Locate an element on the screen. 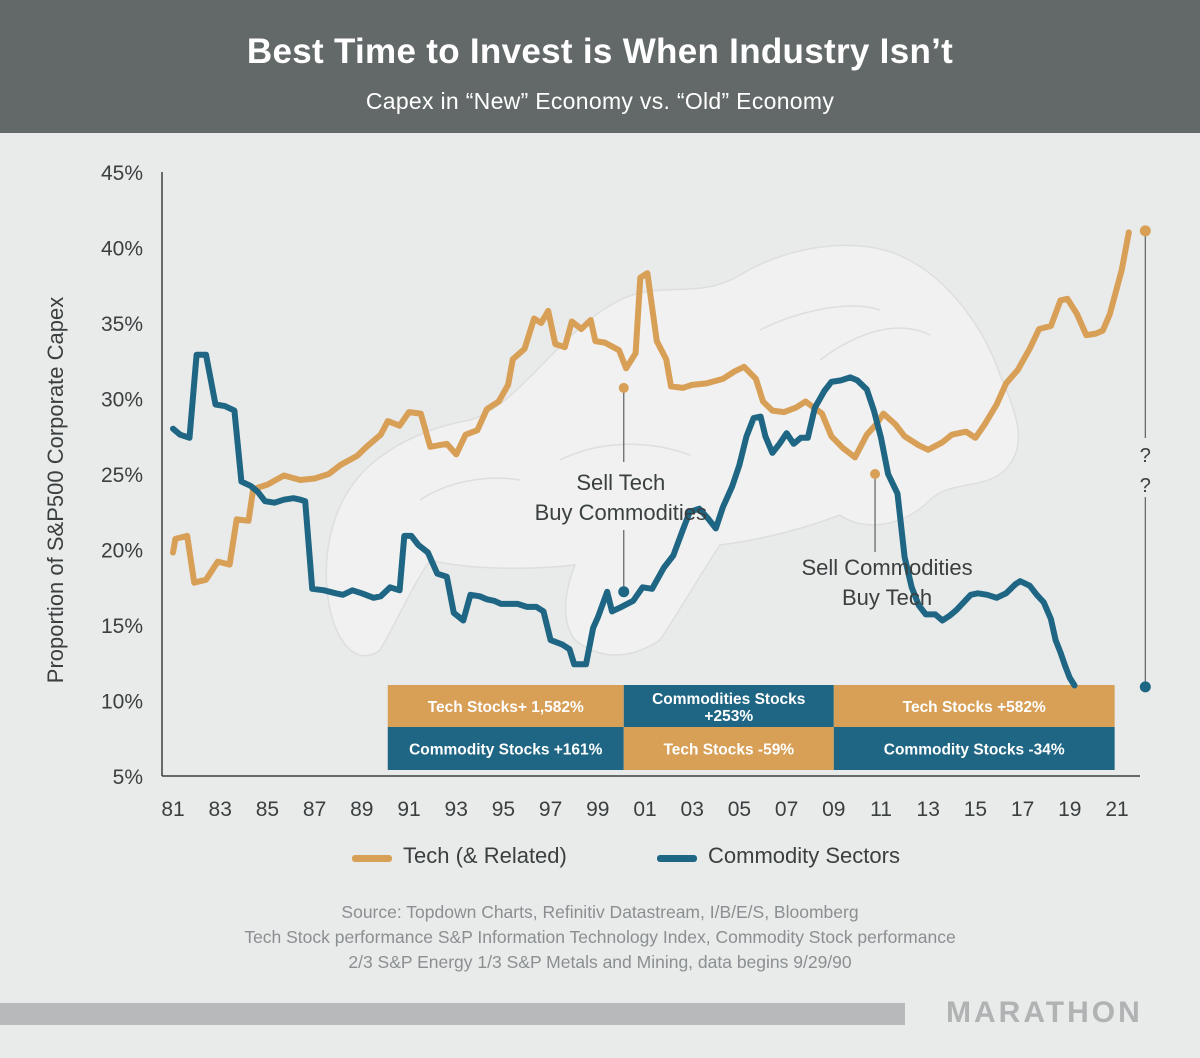  y-tick-label: 25% is located at coordinates (122, 475).